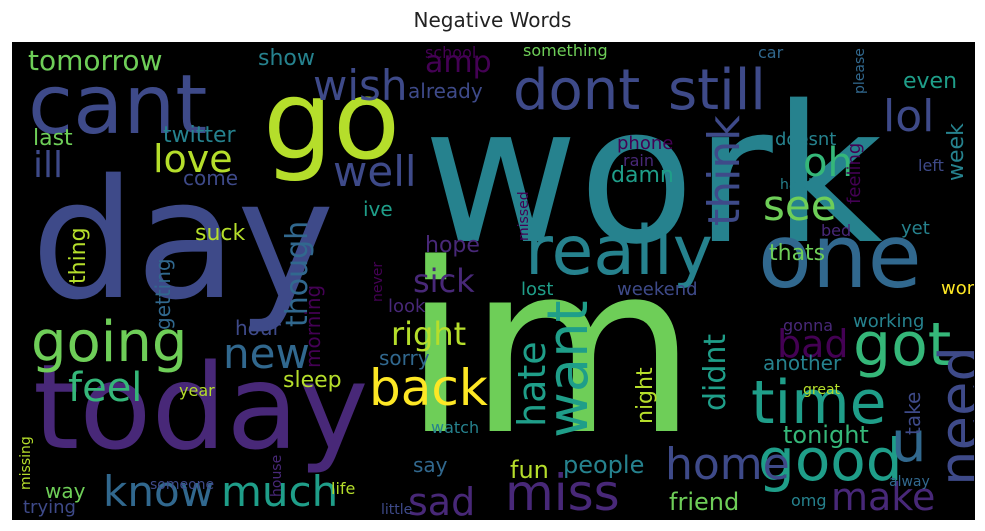  What do you see at coordinates (657, 289) in the screenshot?
I see `word-weekend: weekend` at bounding box center [657, 289].